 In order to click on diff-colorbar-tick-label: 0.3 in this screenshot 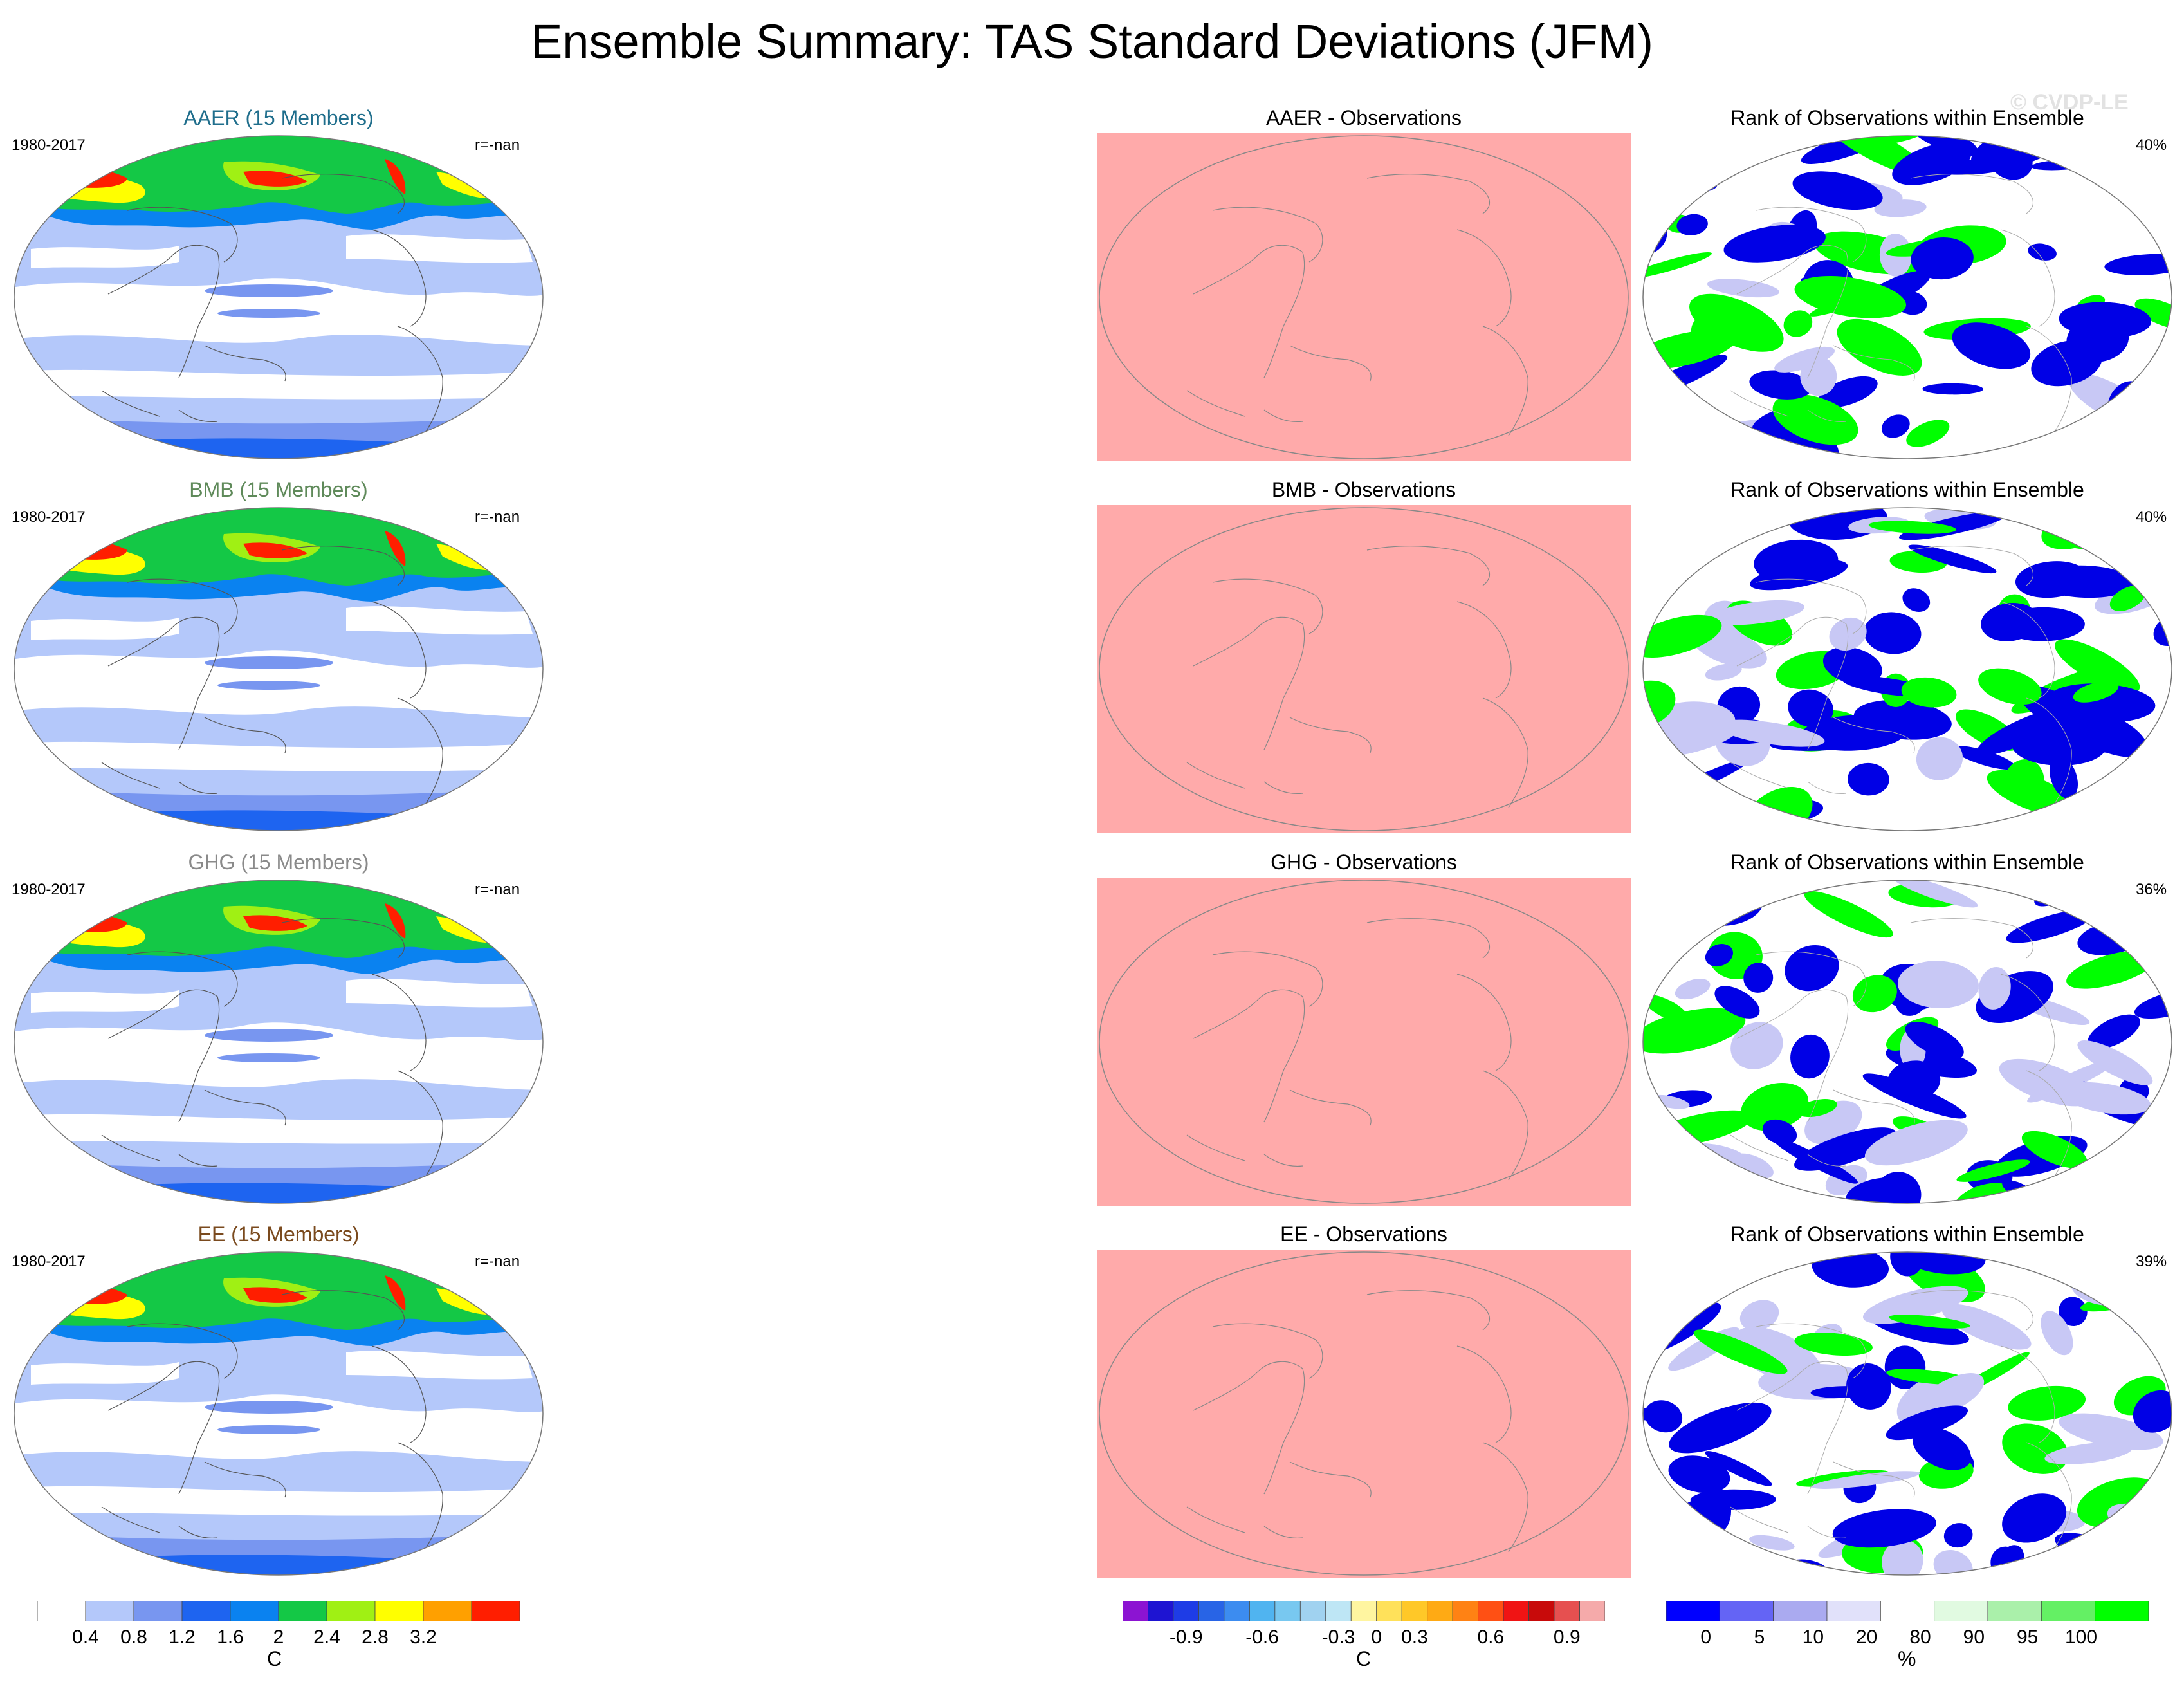, I will do `click(1414, 1637)`.